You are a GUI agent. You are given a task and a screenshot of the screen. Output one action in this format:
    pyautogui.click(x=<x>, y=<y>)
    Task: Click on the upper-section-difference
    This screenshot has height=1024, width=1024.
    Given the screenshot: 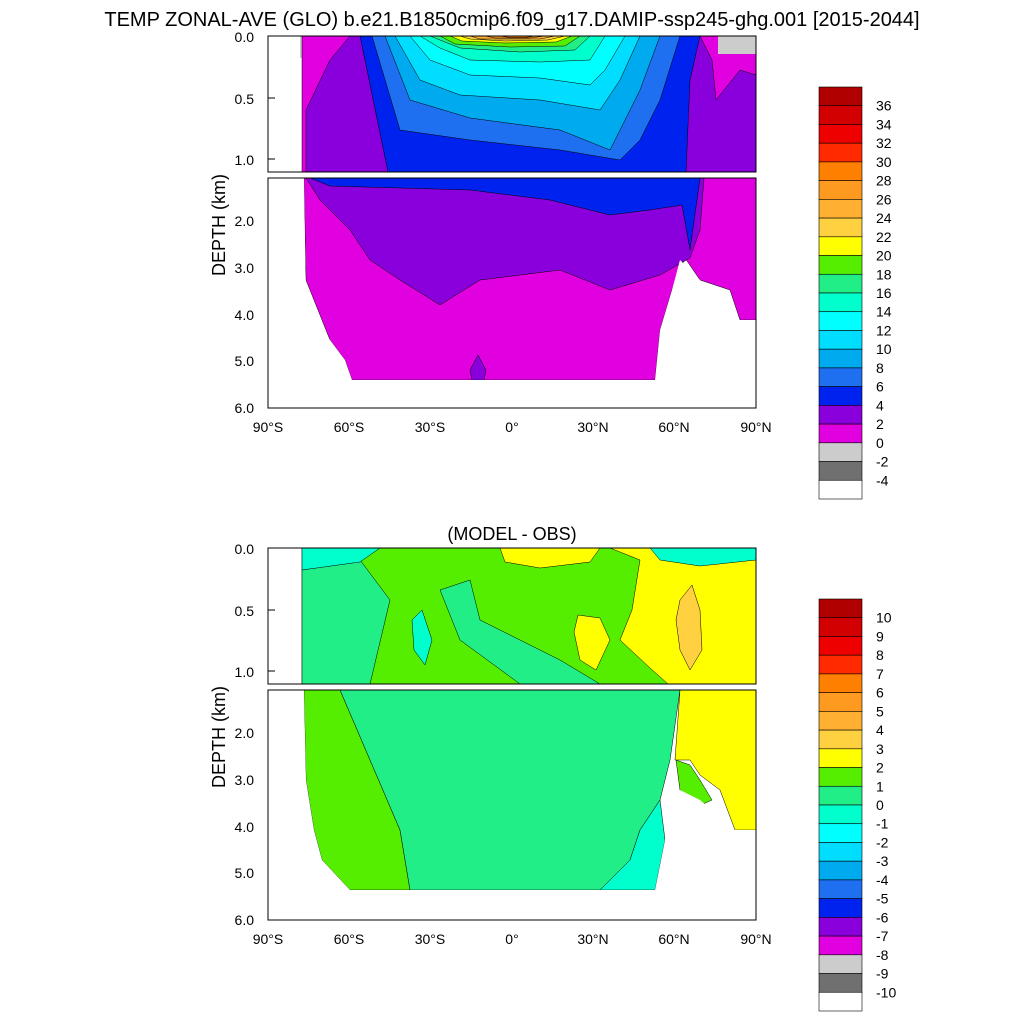 What is the action you would take?
    pyautogui.click(x=512, y=616)
    